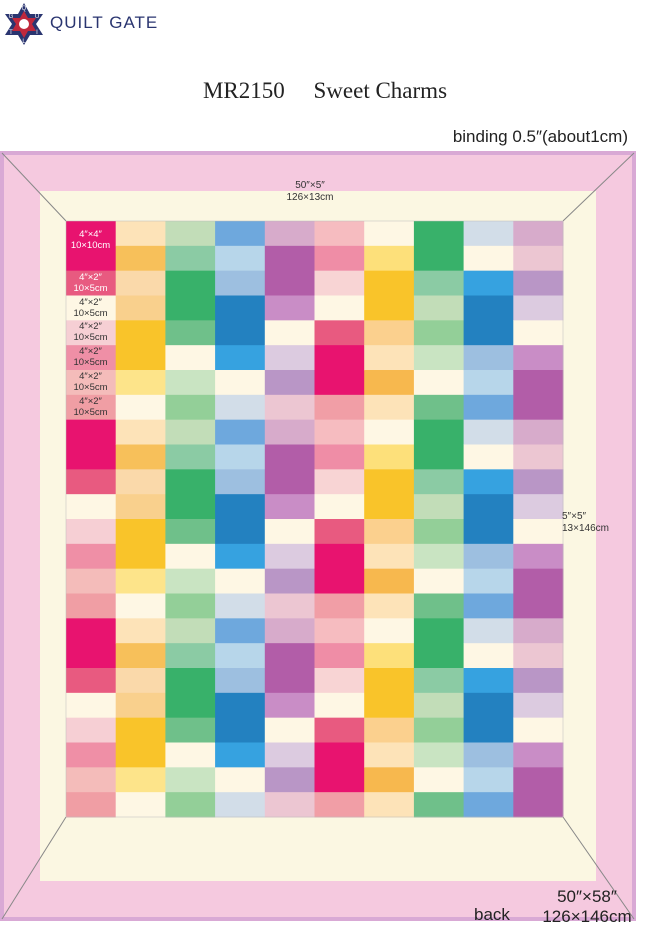  What do you see at coordinates (11, 17) in the screenshot?
I see `logo-letter: G` at bounding box center [11, 17].